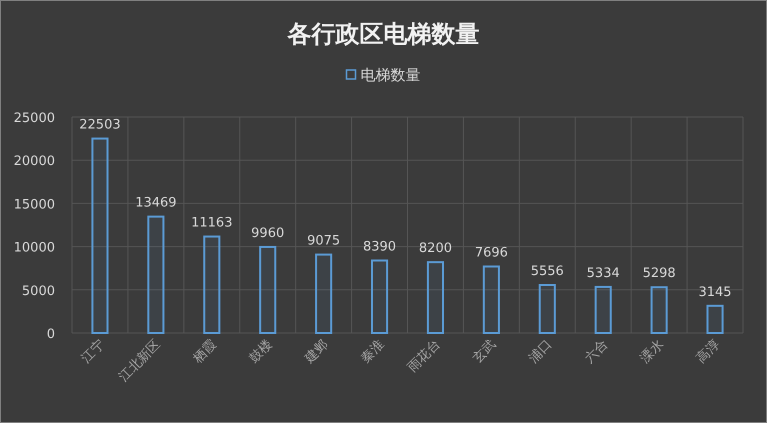 This screenshot has height=423, width=767. I want to click on data-label: 5556, so click(547, 271).